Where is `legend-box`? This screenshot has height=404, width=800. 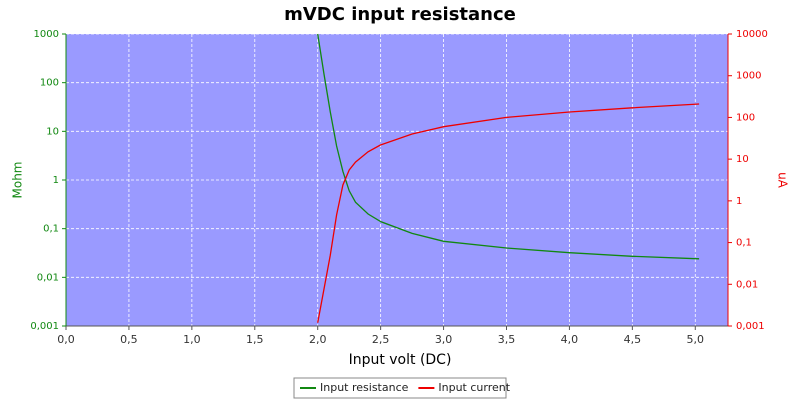 legend-box is located at coordinates (400, 388).